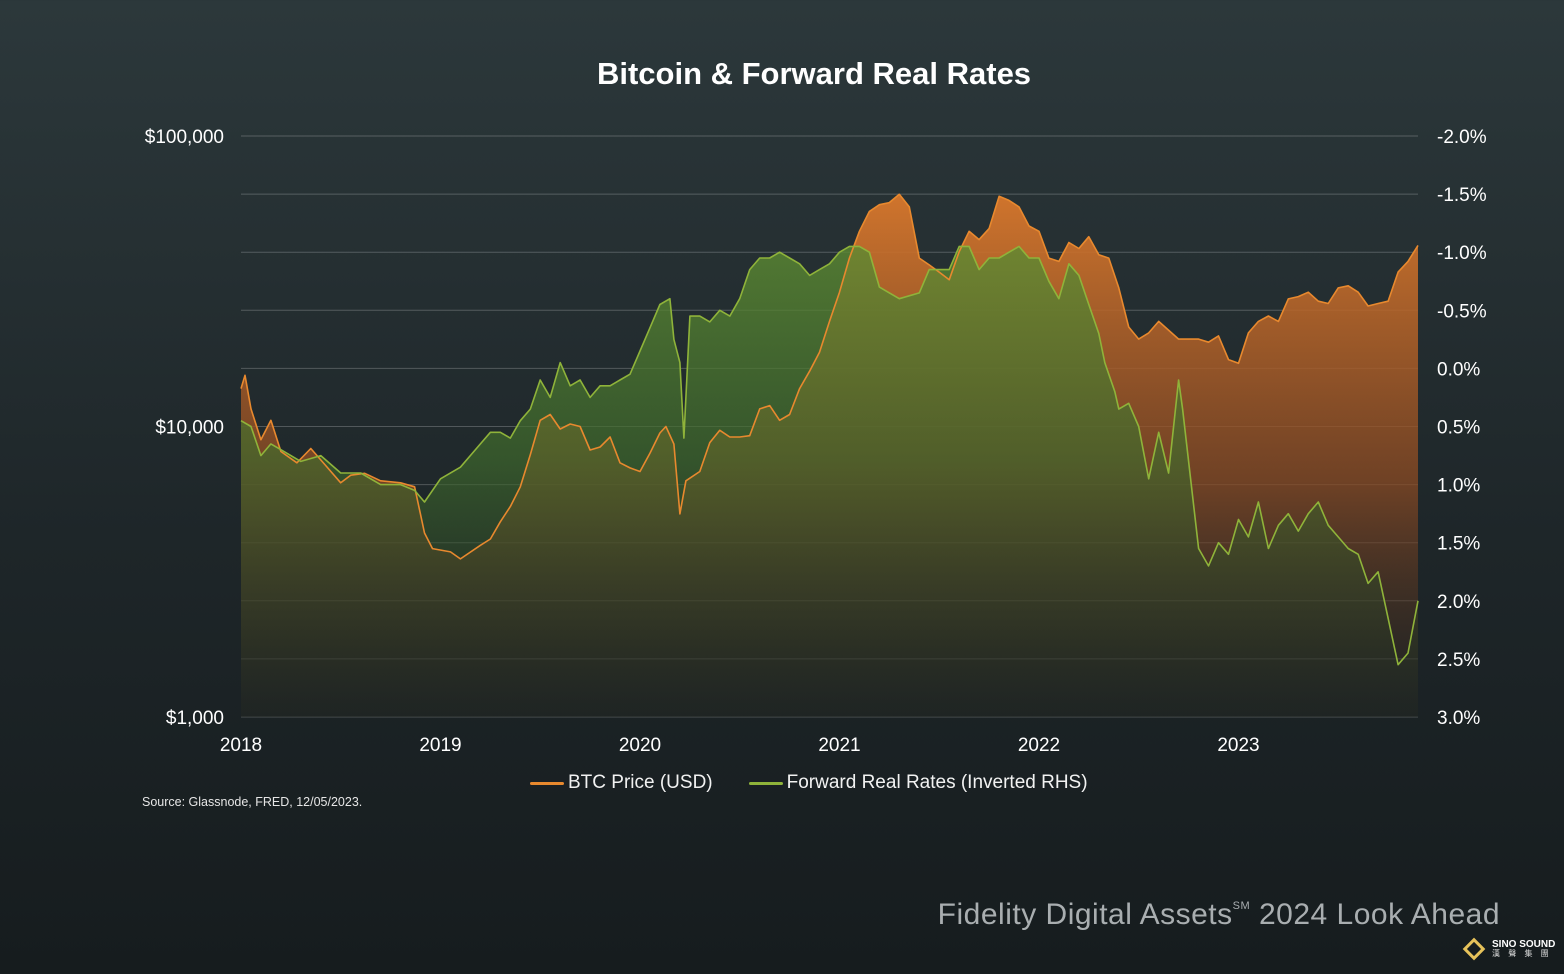 This screenshot has width=1564, height=974. Describe the element at coordinates (195, 718) in the screenshot. I see `left-axis-tick-label: $1,000` at that location.